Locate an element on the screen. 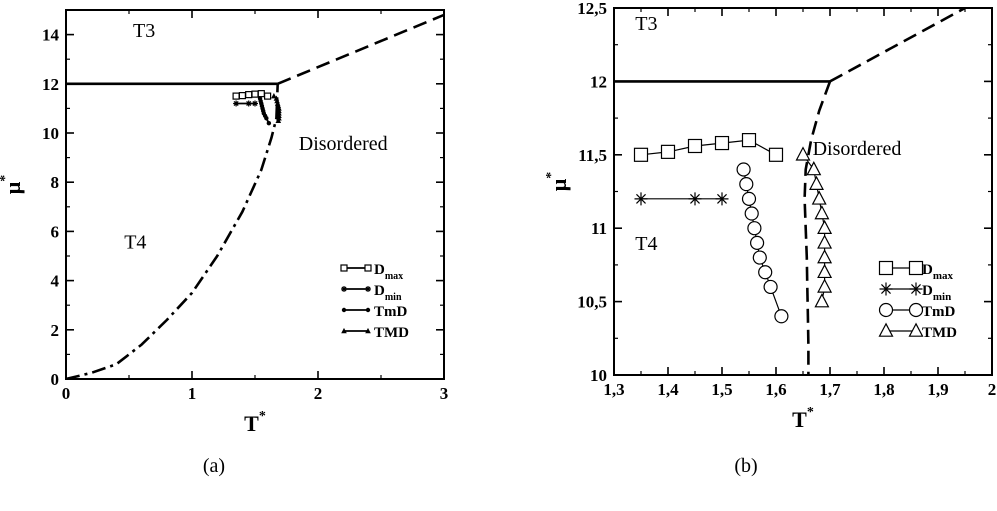 This screenshot has height=511, width=997. legend-label: Dmax is located at coordinates (938, 272).